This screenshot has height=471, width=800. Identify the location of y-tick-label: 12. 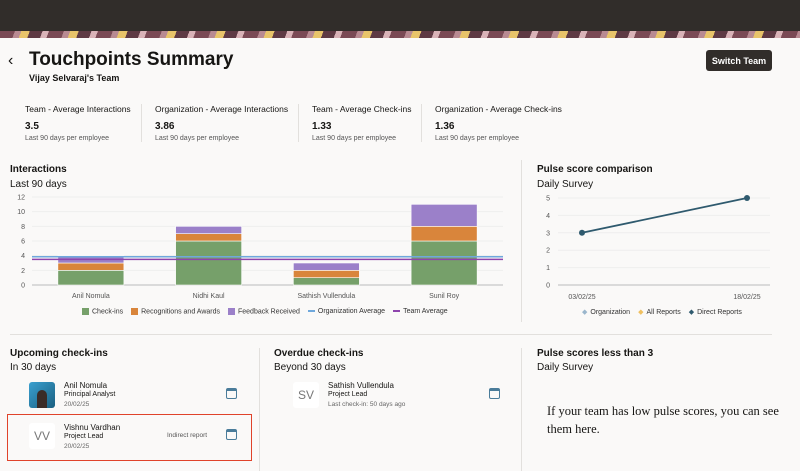
(21, 198).